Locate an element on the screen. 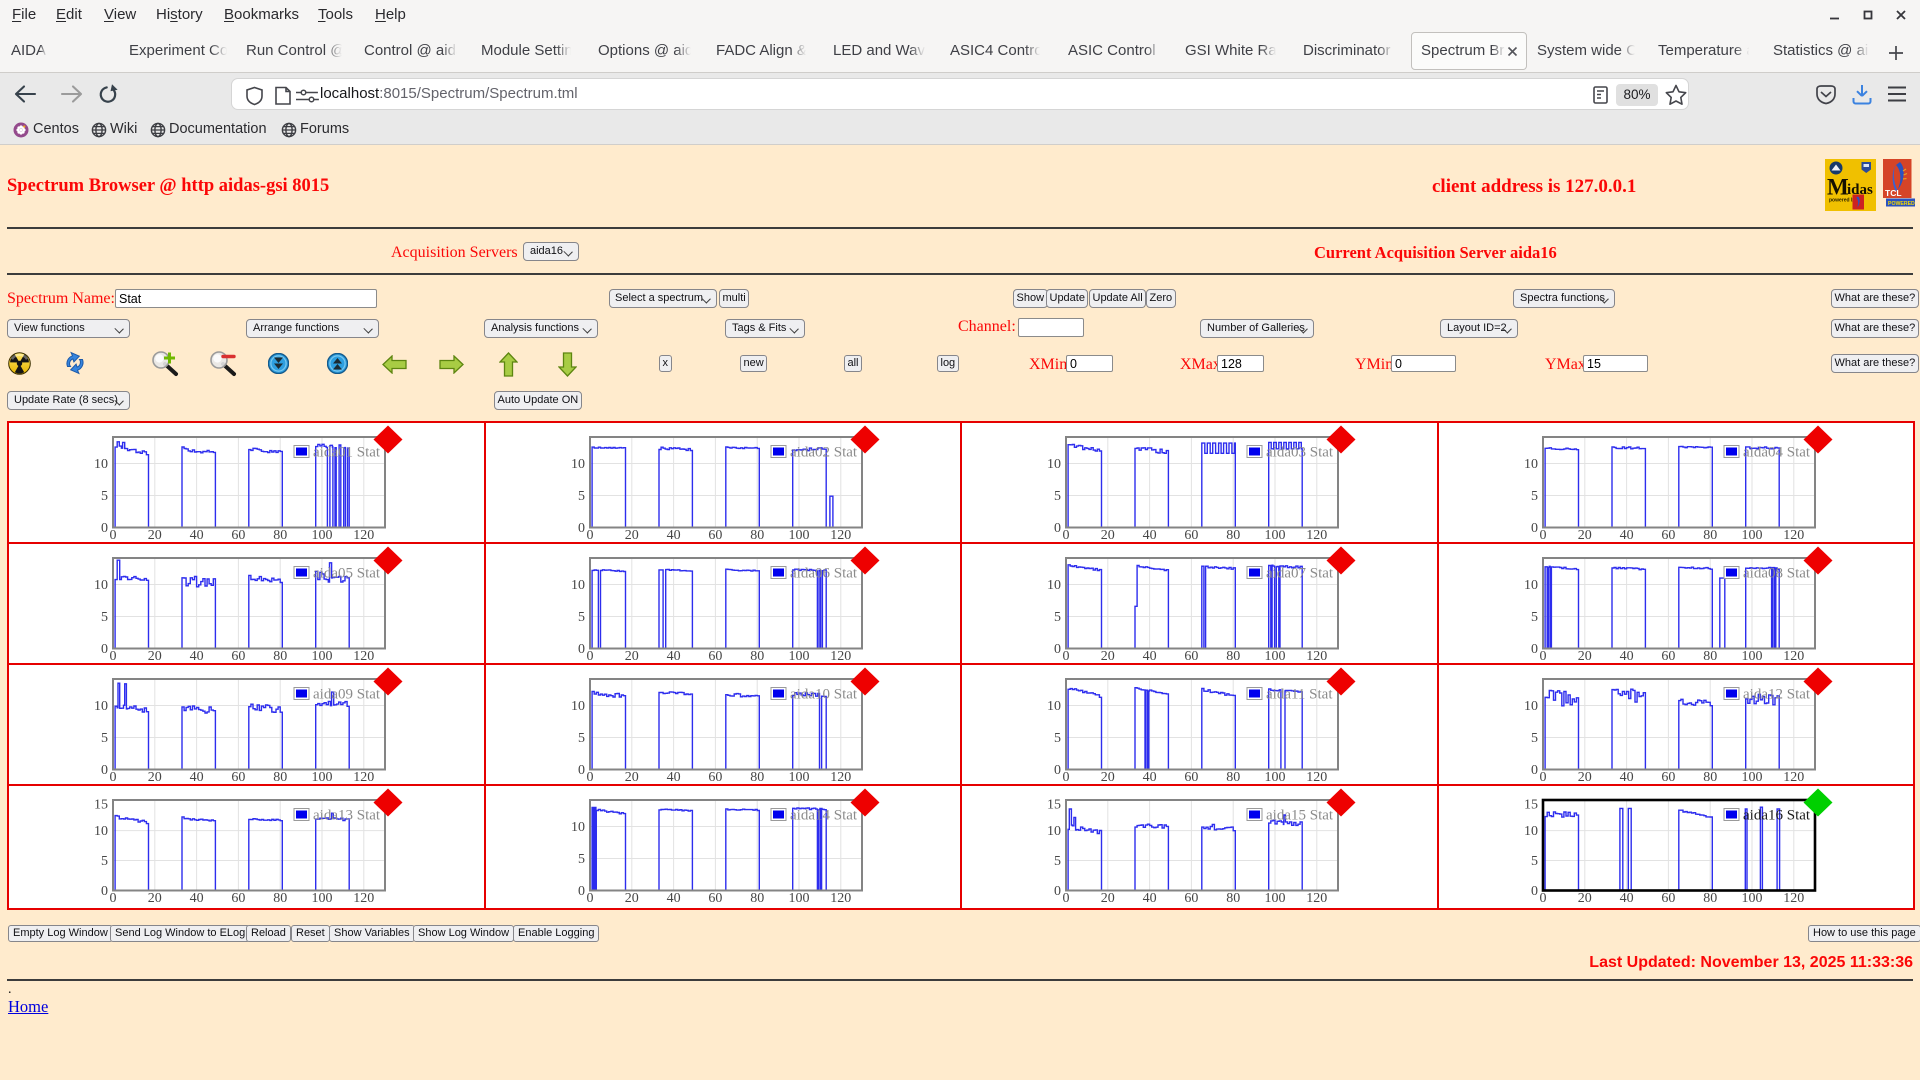 This screenshot has width=1920, height=1080. svg-text: aida07 Stat is located at coordinates (1300, 574).